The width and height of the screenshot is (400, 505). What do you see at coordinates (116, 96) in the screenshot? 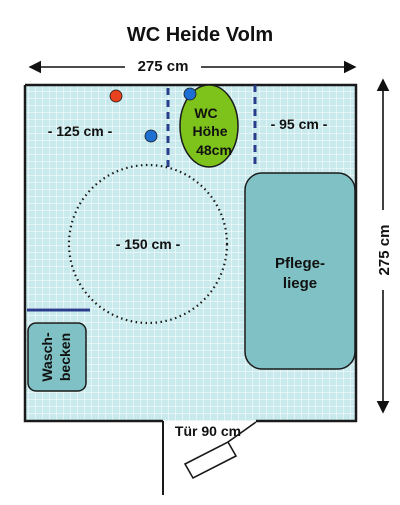
I see `red-marker` at bounding box center [116, 96].